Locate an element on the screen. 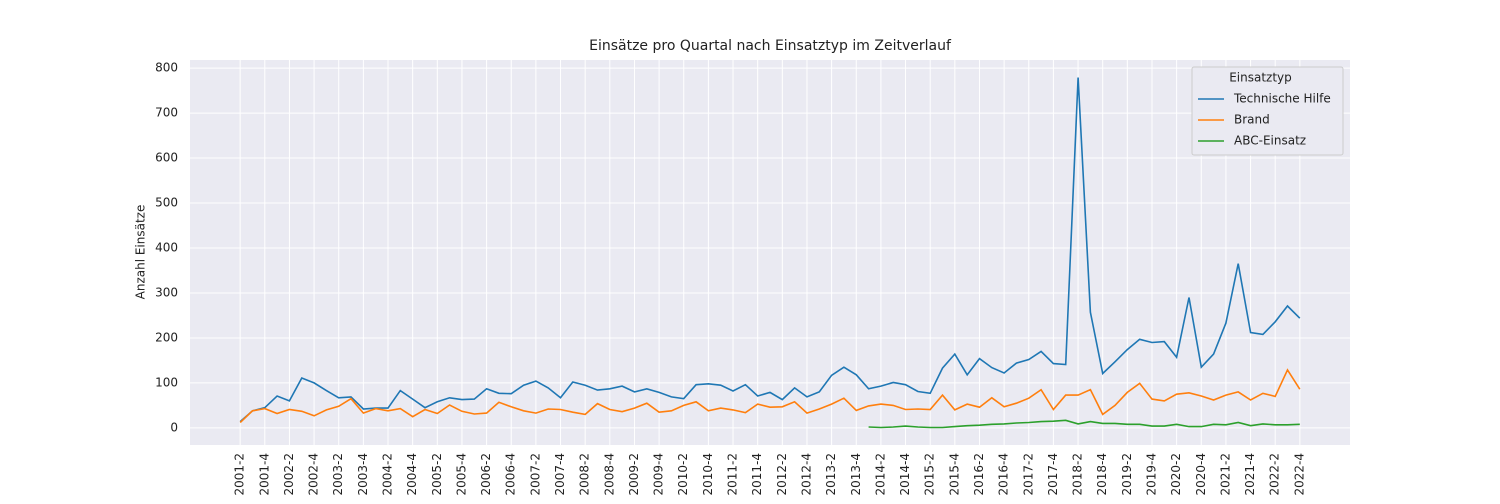  x-tick-label: 2018-4 is located at coordinates (1102, 474).